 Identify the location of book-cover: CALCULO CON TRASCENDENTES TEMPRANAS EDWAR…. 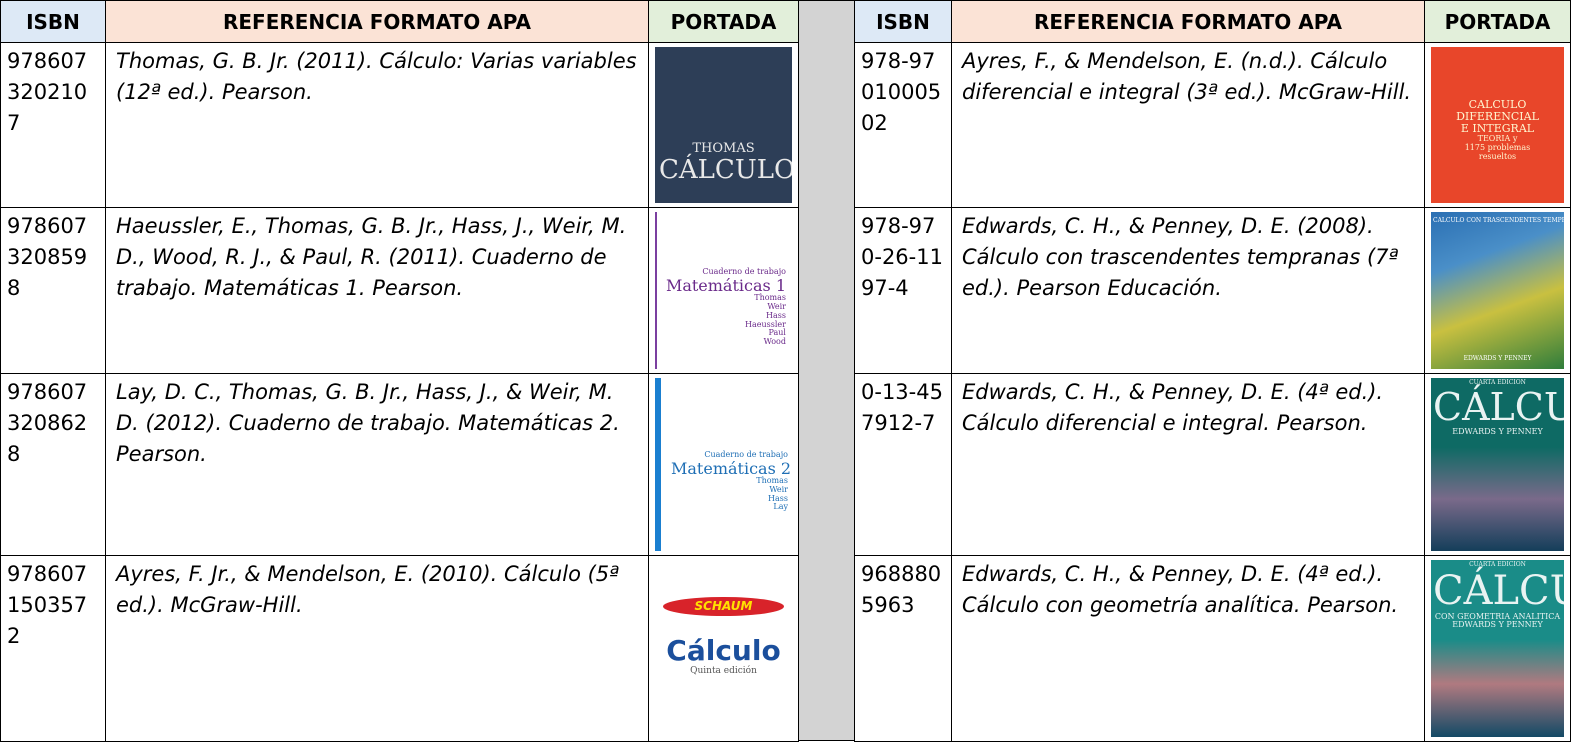
(1497, 290).